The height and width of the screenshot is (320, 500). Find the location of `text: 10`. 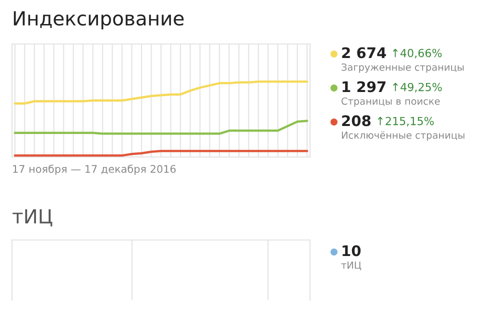

text: 10 is located at coordinates (351, 250).